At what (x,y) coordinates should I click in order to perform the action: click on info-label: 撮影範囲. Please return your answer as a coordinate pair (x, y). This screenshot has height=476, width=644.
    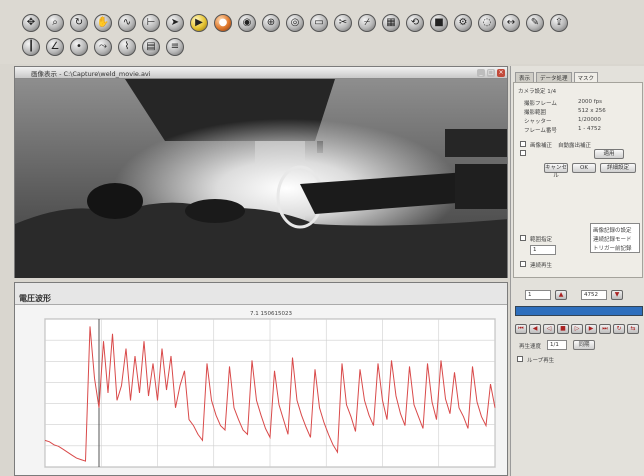
    Looking at the image, I should click on (535, 113).